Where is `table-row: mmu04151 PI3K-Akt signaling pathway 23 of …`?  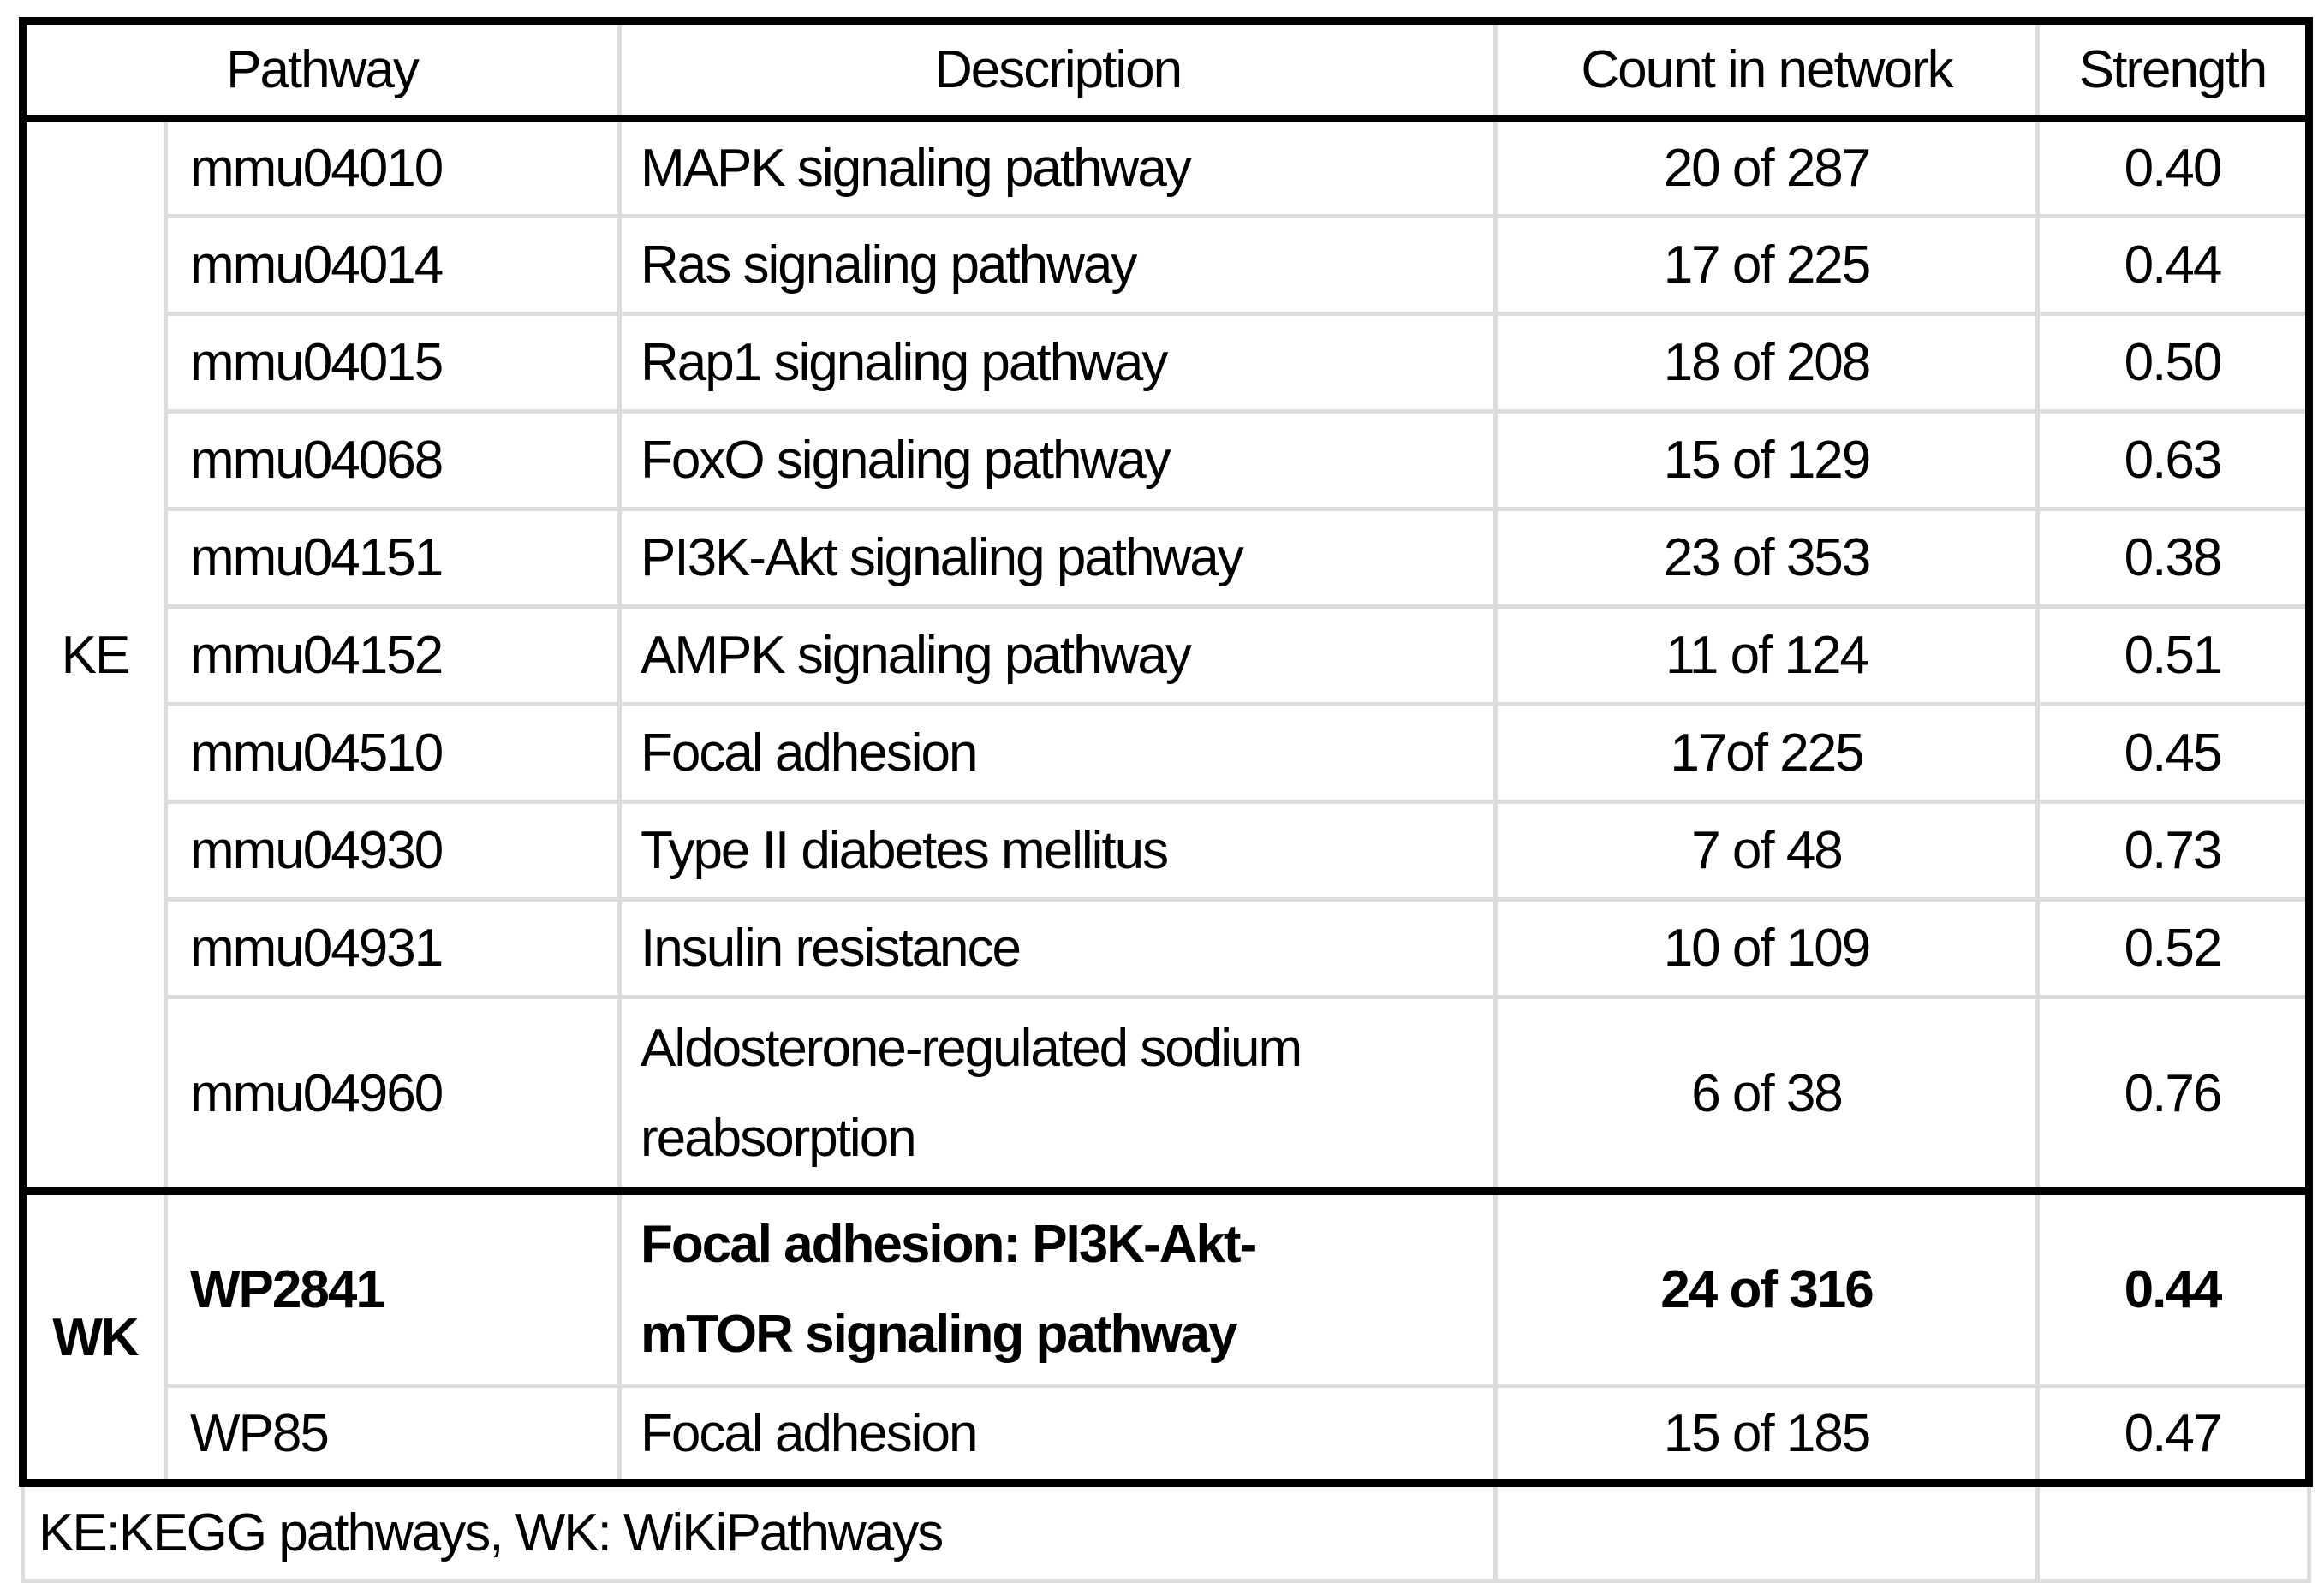 table-row: mmu04151 PI3K-Akt signaling pathway 23 of … is located at coordinates (1168, 559).